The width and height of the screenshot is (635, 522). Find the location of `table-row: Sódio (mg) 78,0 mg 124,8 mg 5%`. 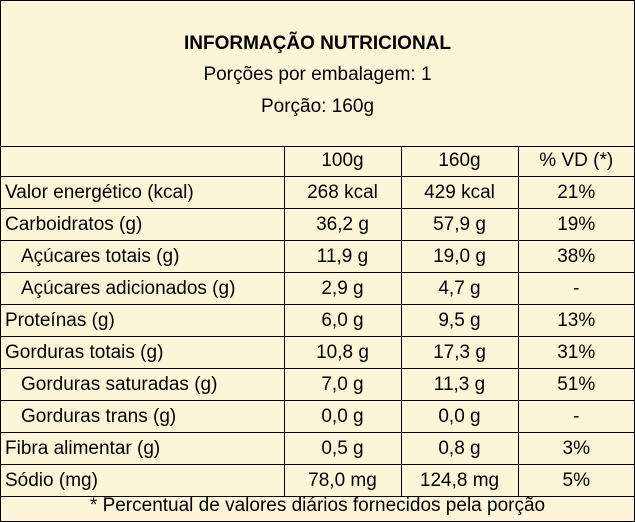

table-row: Sódio (mg) 78,0 mg 124,8 mg 5% is located at coordinates (317, 480).